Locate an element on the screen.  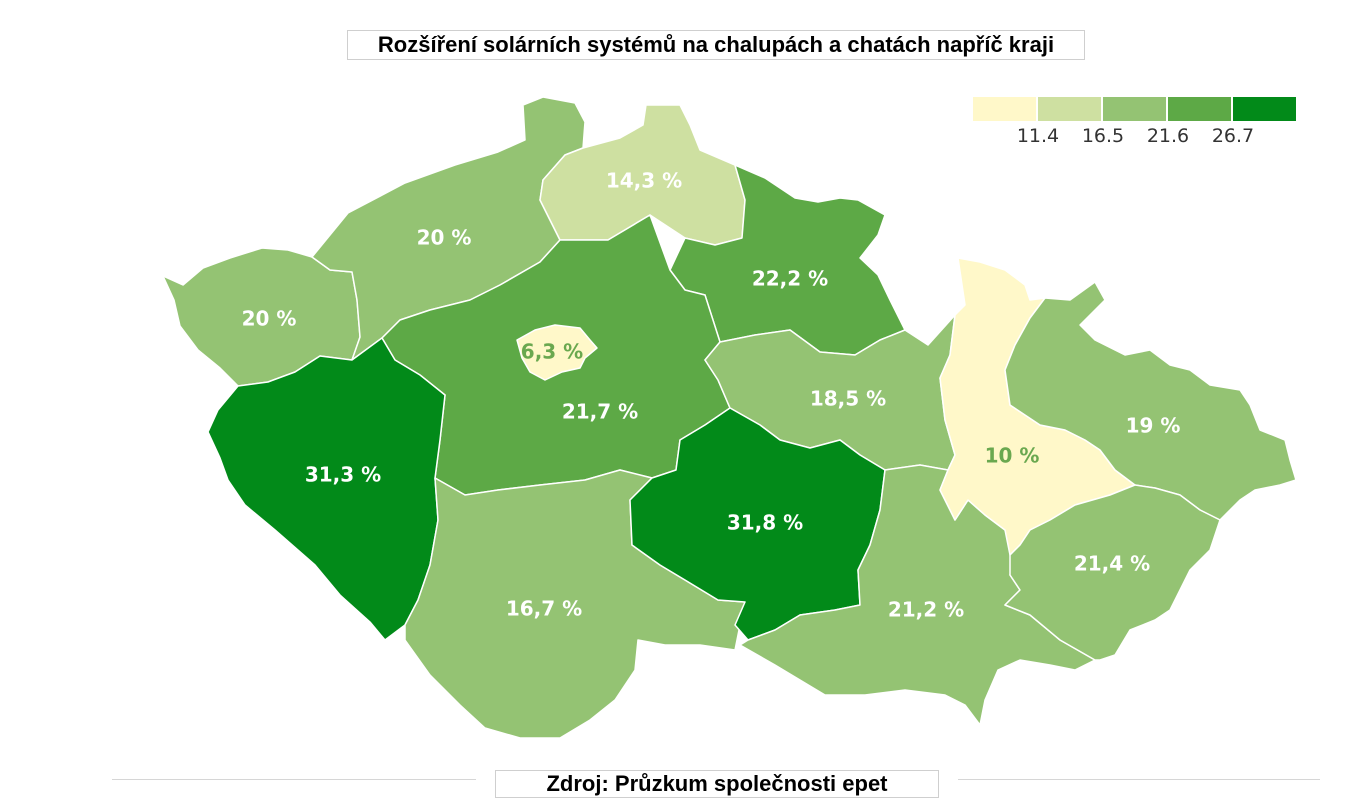
region-moravskoslezsky is located at coordinates (1150, 401).